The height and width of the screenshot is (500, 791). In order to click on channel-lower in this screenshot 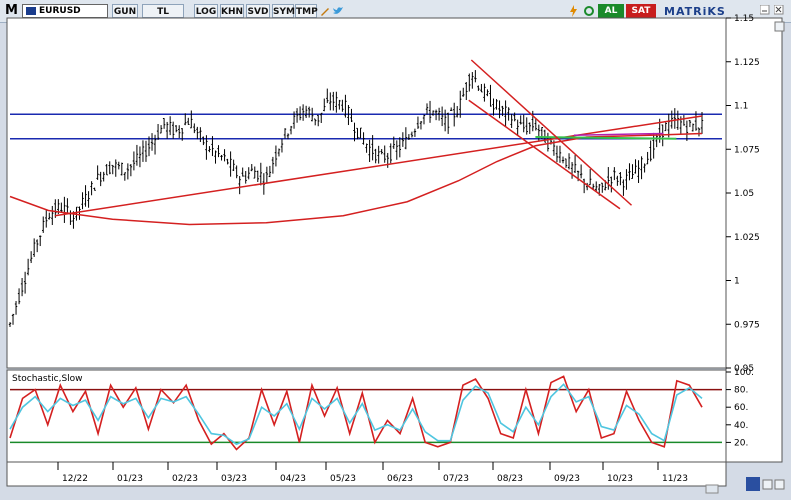, I will do `click(544, 154)`.